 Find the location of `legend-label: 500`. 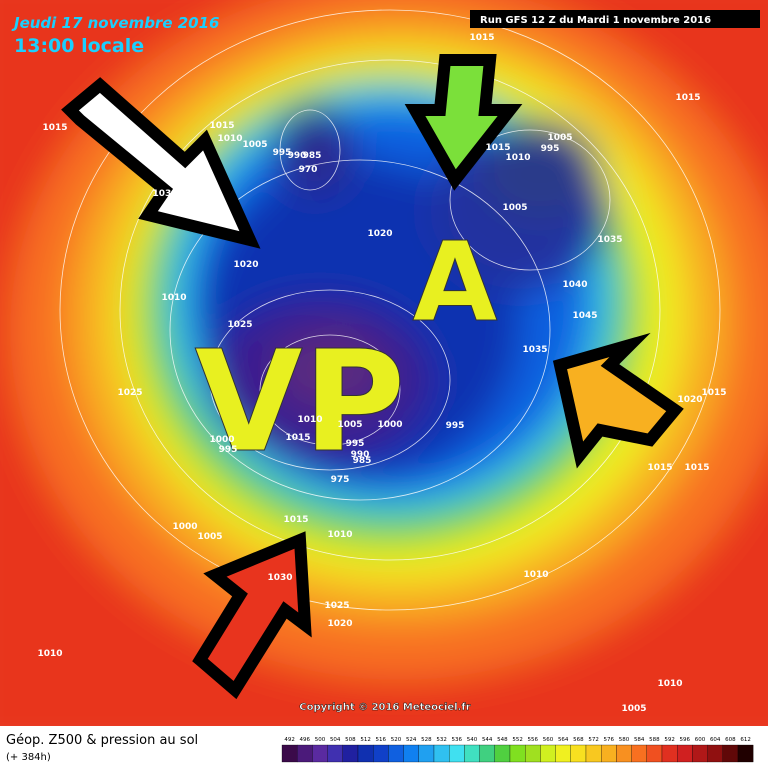

legend-label: 500 is located at coordinates (320, 740).